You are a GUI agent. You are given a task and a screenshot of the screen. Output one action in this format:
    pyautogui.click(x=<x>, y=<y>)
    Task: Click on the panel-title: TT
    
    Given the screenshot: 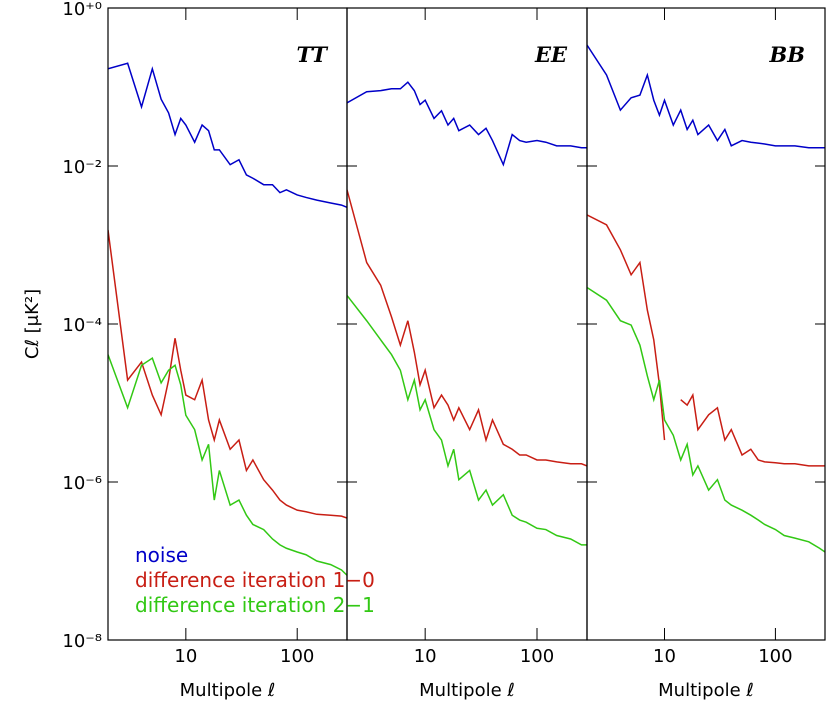 What is the action you would take?
    pyautogui.click(x=312, y=54)
    